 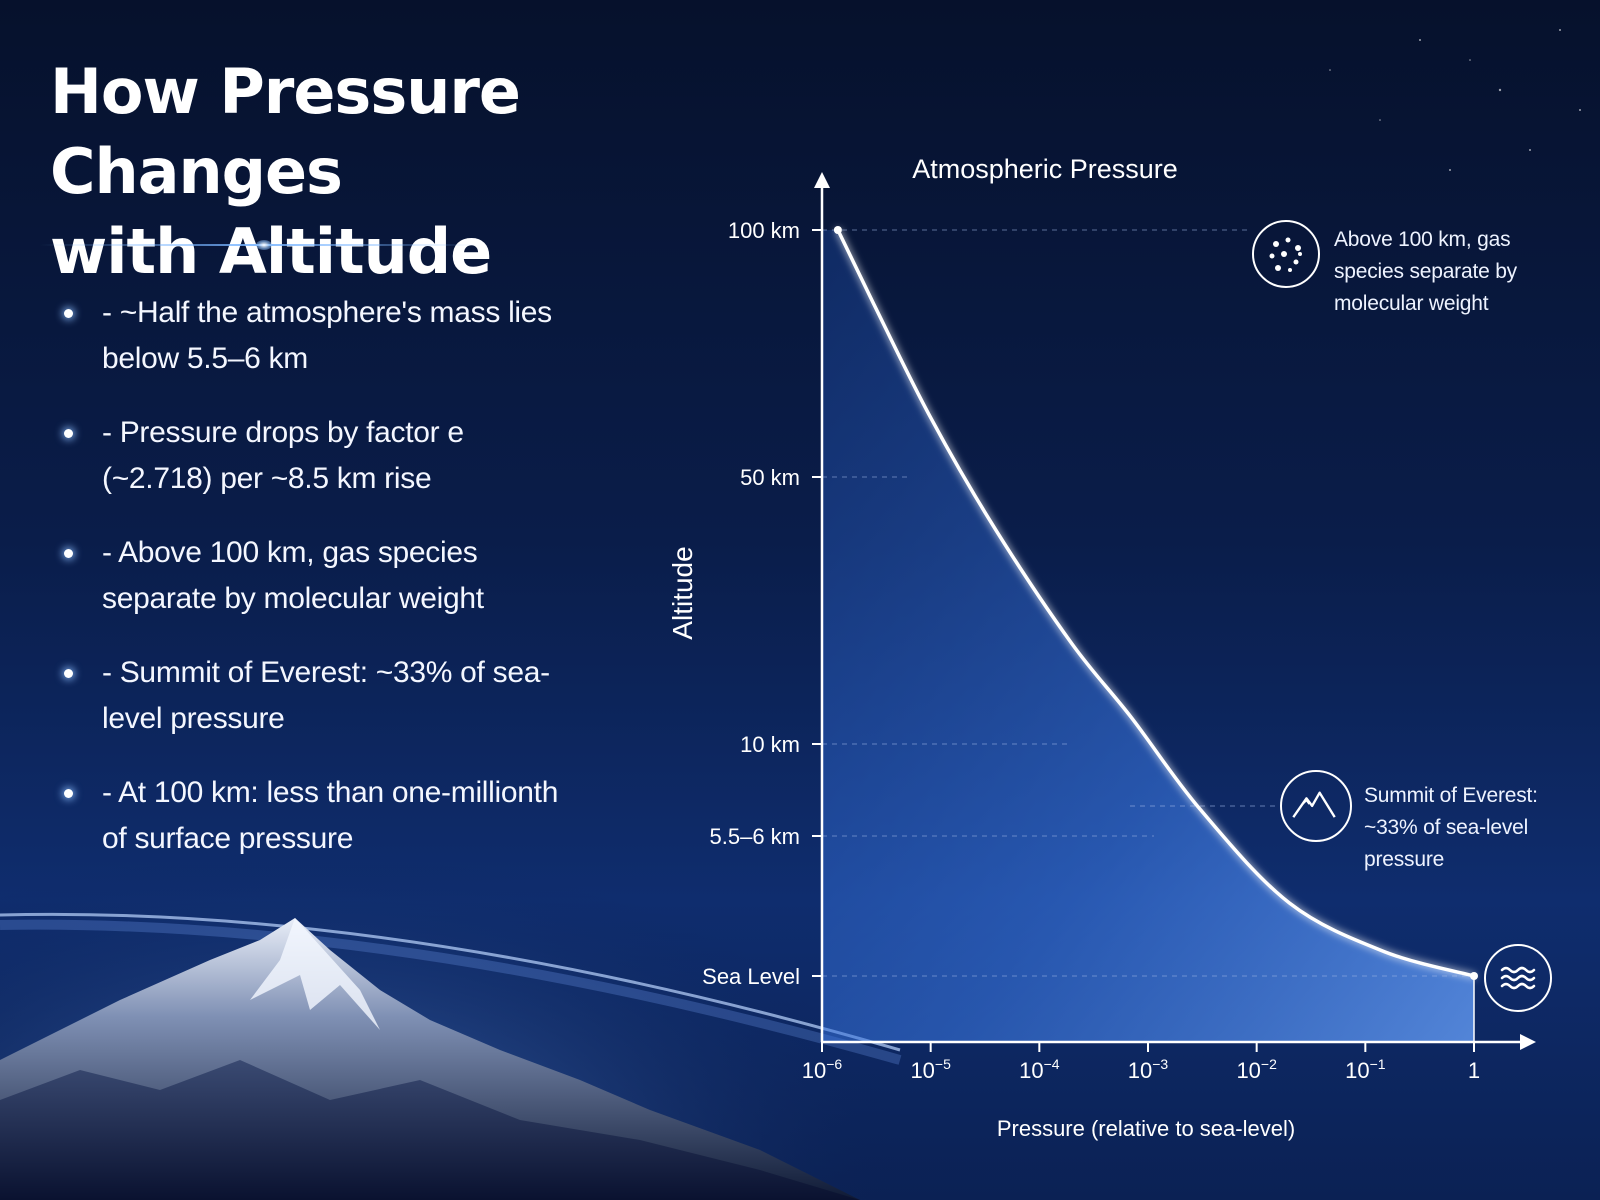 I want to click on mountain-icon, so click(x=1316, y=806).